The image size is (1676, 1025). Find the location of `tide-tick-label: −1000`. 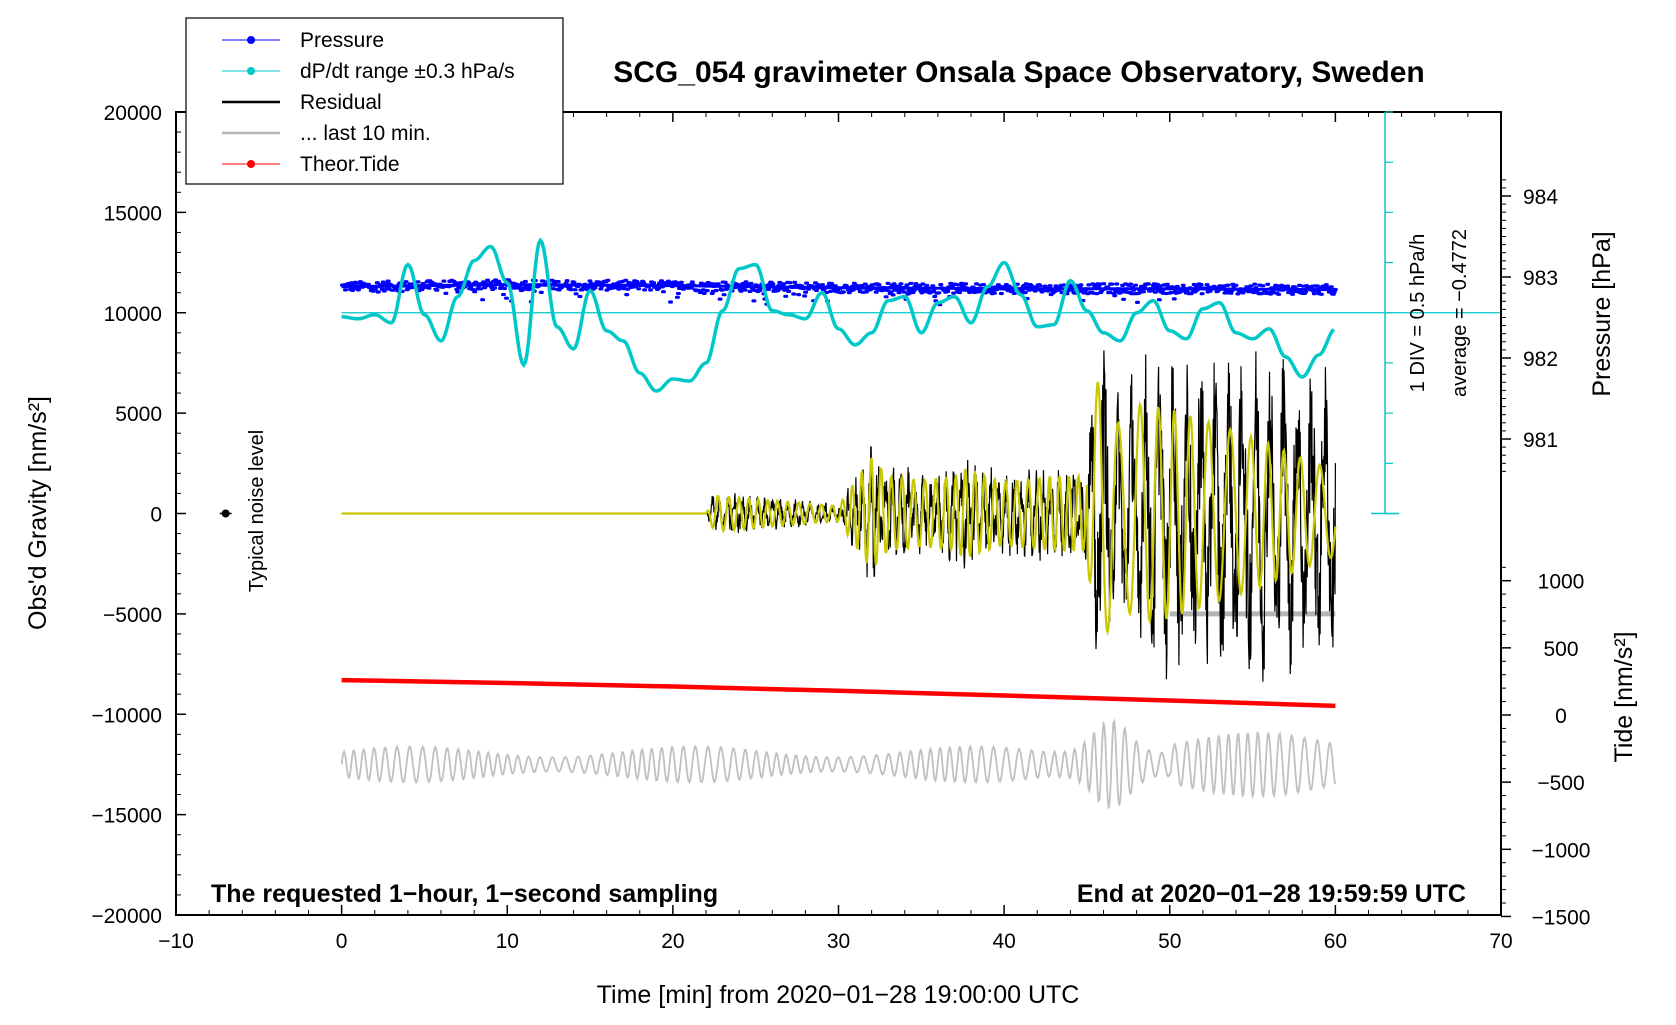

tide-tick-label: −1000 is located at coordinates (1561, 850).